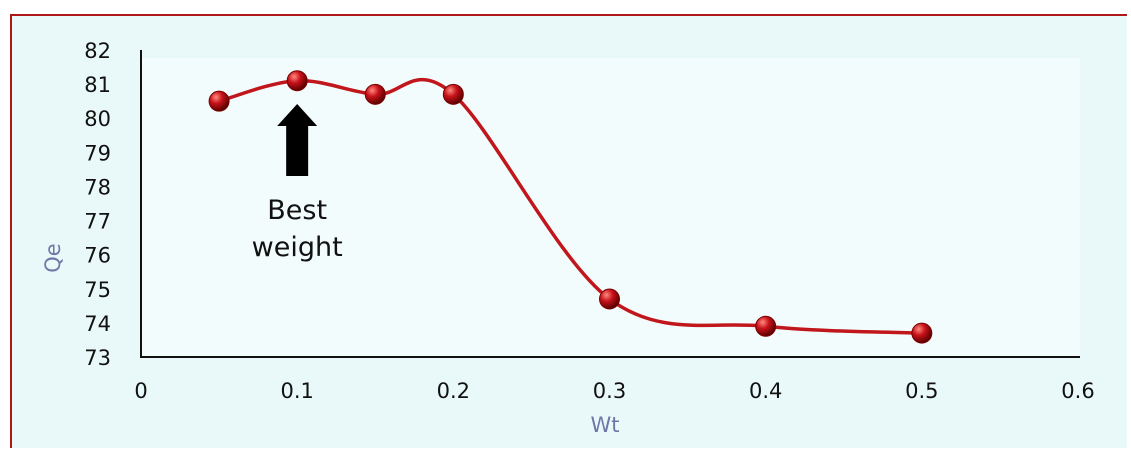 The height and width of the screenshot is (450, 1131). Describe the element at coordinates (297, 247) in the screenshot. I see `annotation-line2: weight` at that location.